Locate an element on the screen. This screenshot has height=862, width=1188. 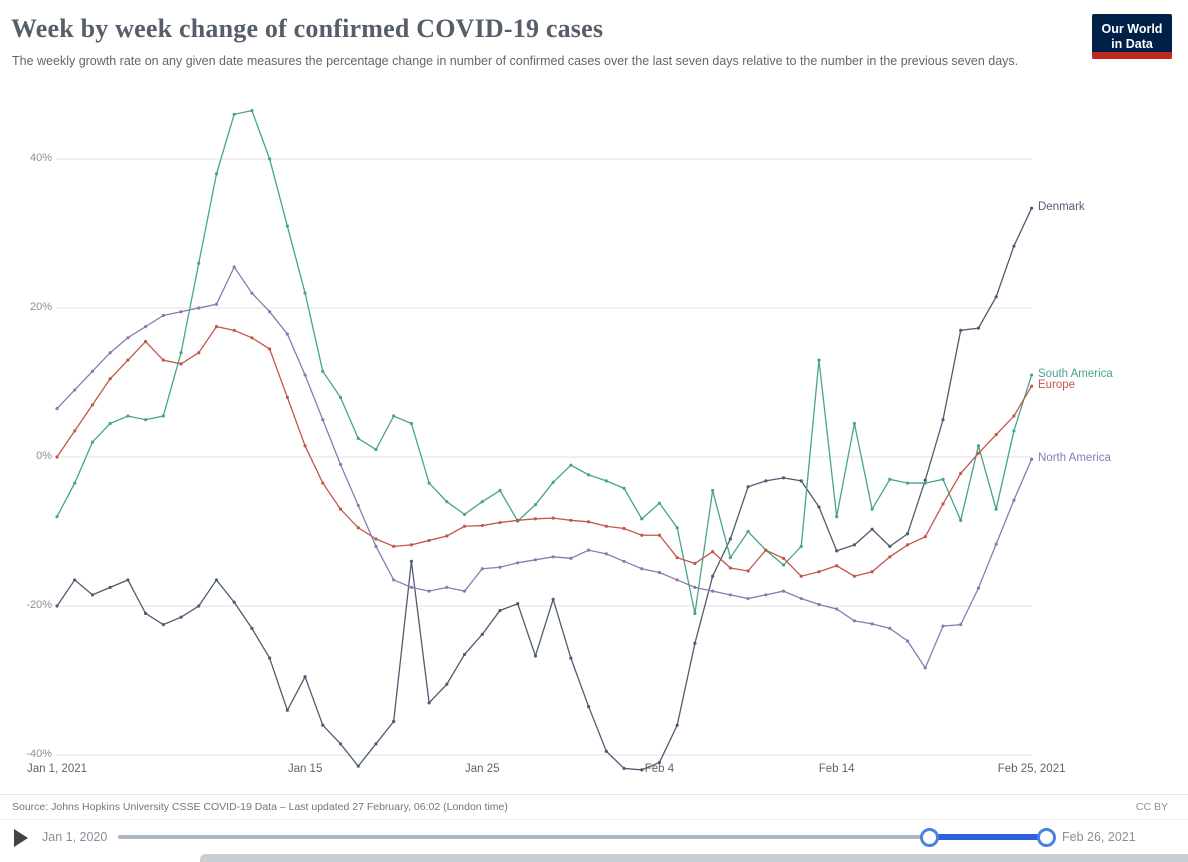
timeline-handle-end is located at coordinates (1046, 837).